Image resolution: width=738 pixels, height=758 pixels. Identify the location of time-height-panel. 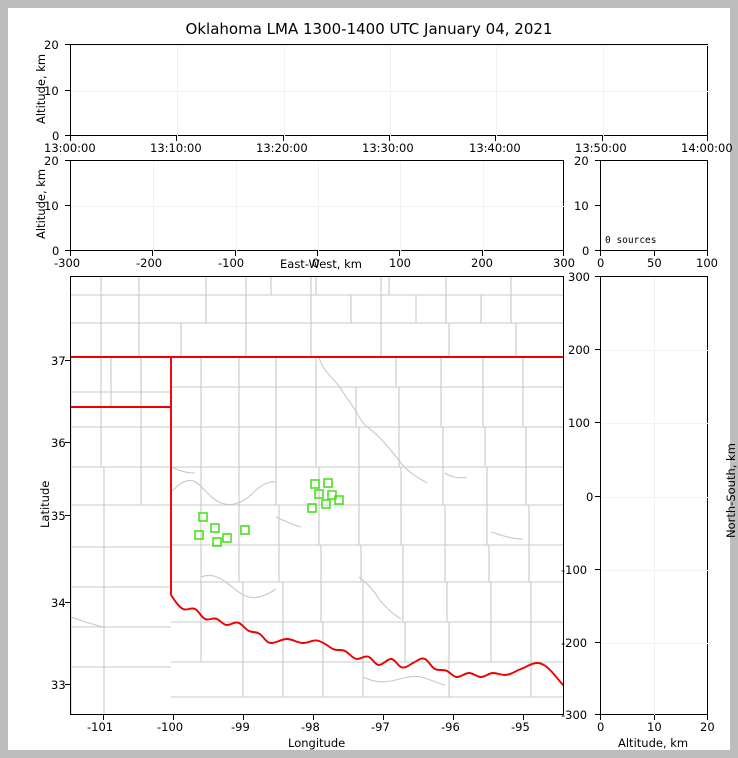
(389, 90).